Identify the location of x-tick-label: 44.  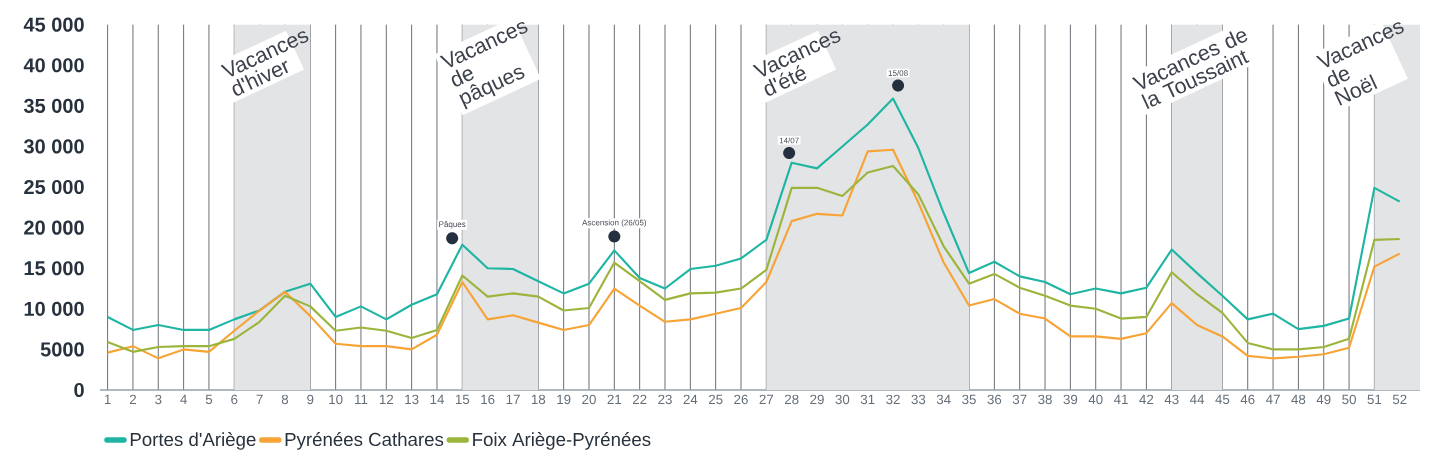
(1197, 399).